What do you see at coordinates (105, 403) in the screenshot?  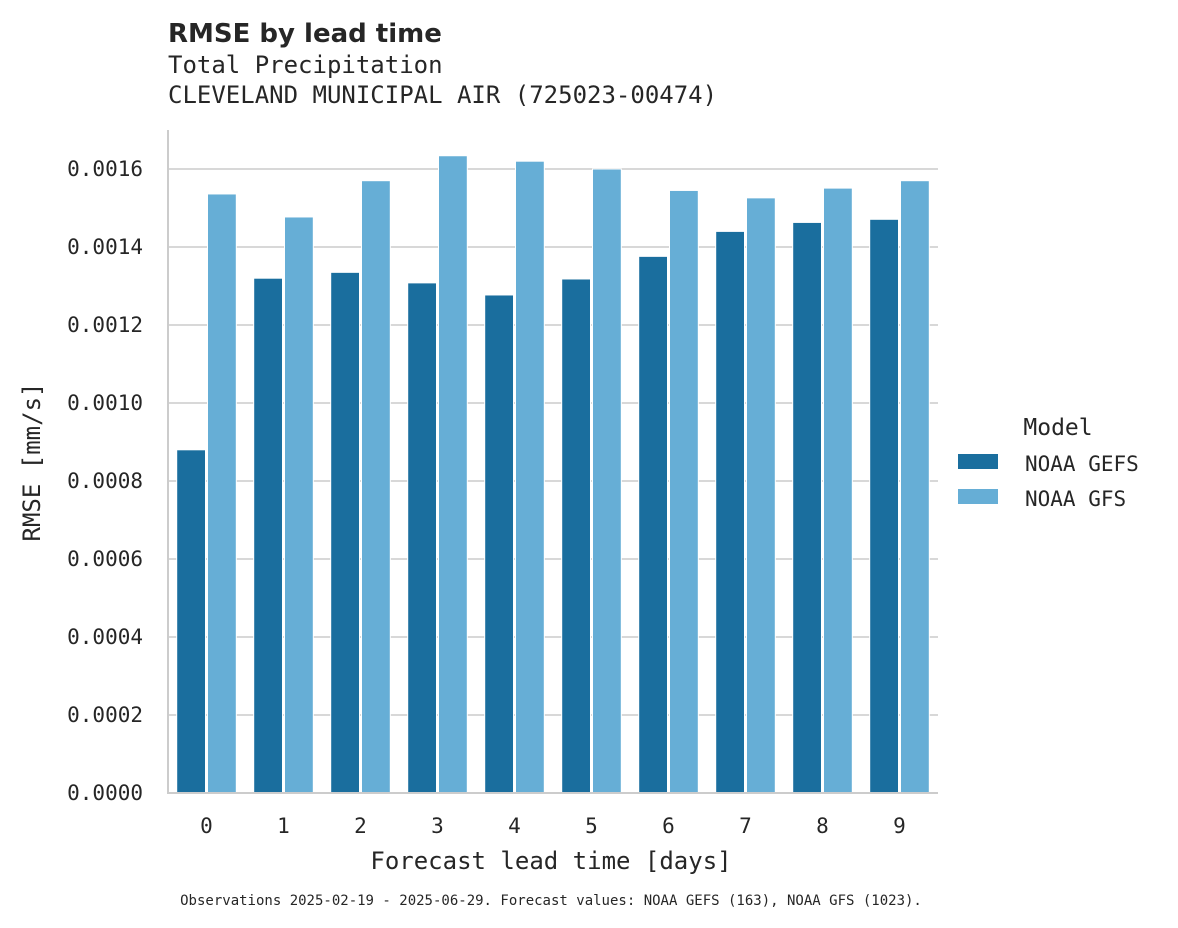 I see `y-tick-label: 0.0010` at bounding box center [105, 403].